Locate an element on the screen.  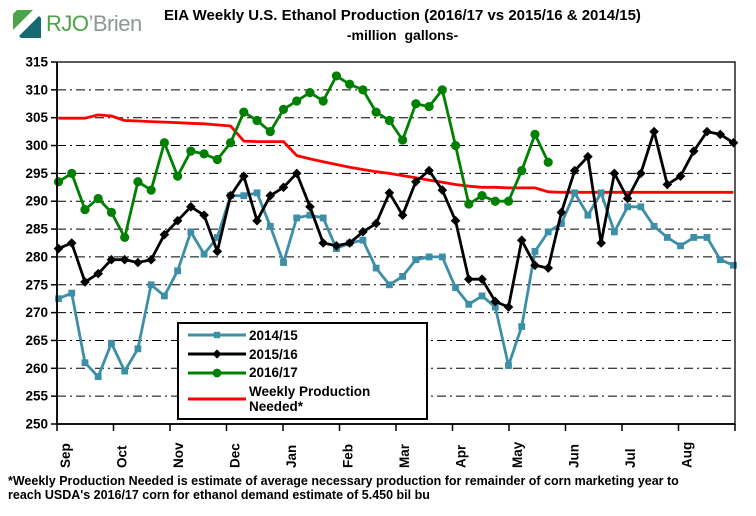
x-month-label-Nov: Nov is located at coordinates (178, 455).